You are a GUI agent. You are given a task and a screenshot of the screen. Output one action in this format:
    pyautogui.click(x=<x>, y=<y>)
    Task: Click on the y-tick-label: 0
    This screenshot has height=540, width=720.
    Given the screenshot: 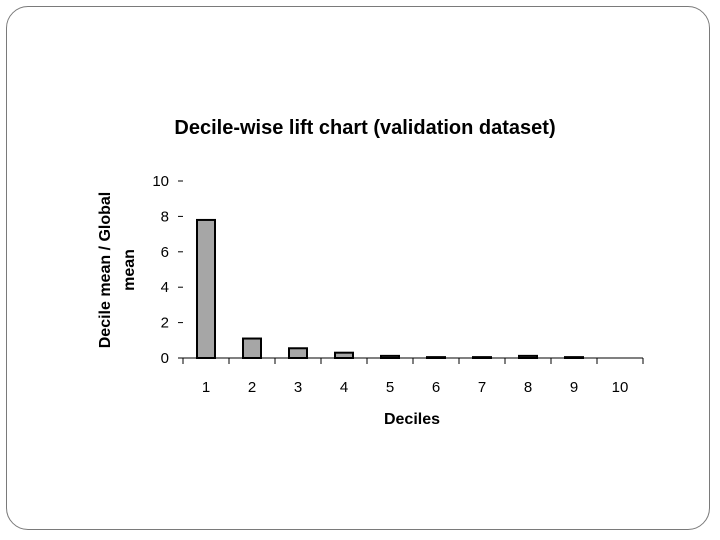 What is the action you would take?
    pyautogui.click(x=165, y=358)
    